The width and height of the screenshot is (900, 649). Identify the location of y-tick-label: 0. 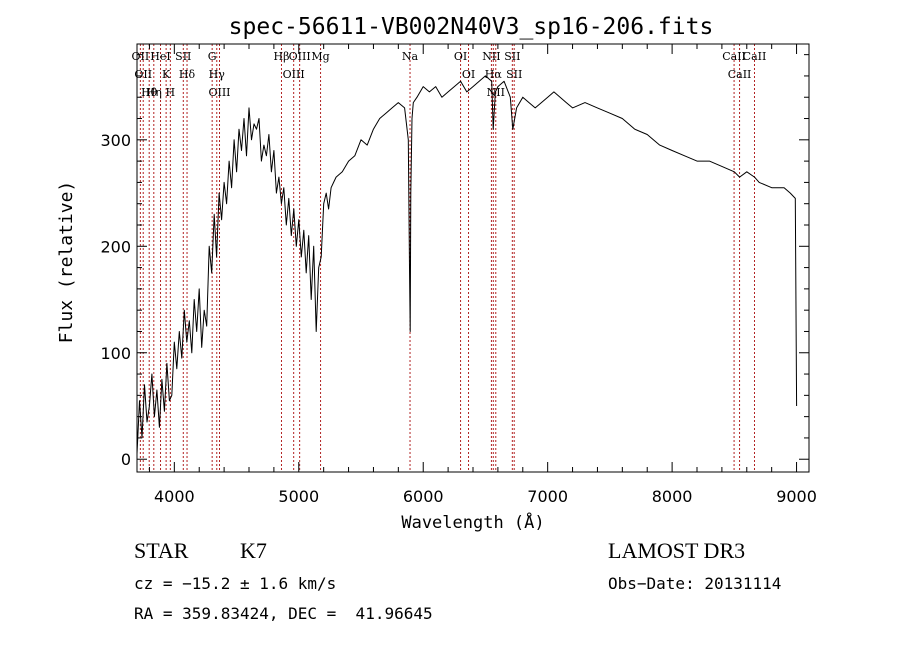
(126, 459).